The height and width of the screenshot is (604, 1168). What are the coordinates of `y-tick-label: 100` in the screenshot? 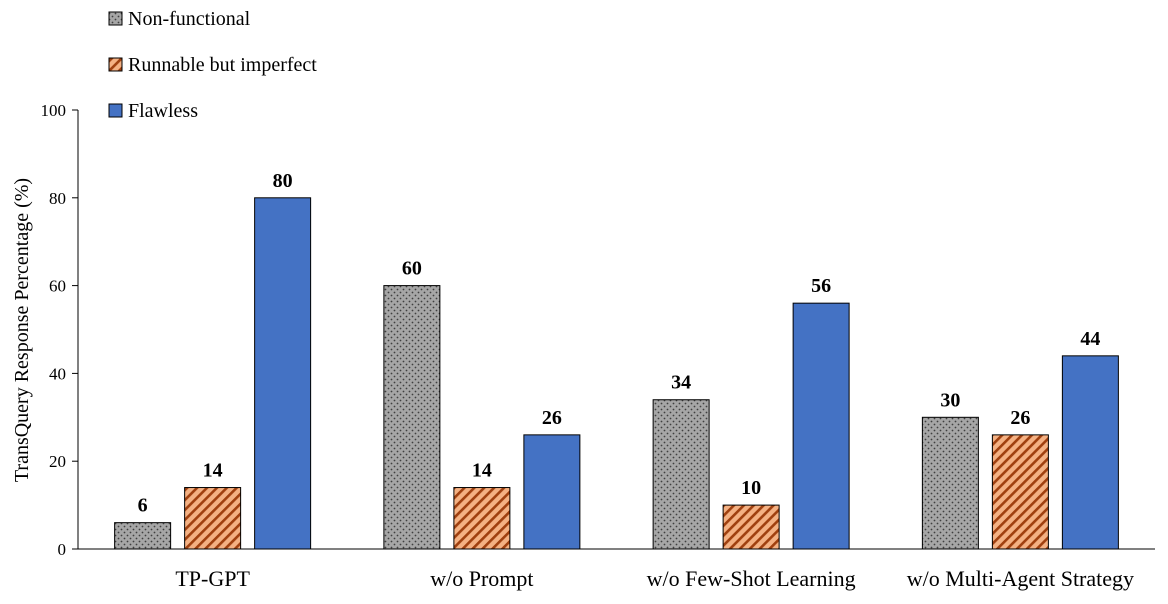 It's located at (54, 110).